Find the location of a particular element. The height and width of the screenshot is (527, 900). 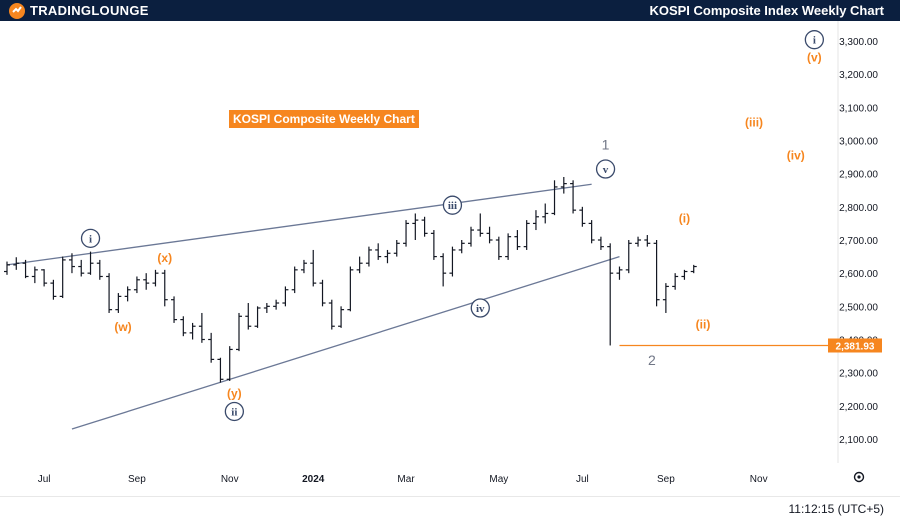

wave-label-minor: (w) is located at coordinates (122, 327).